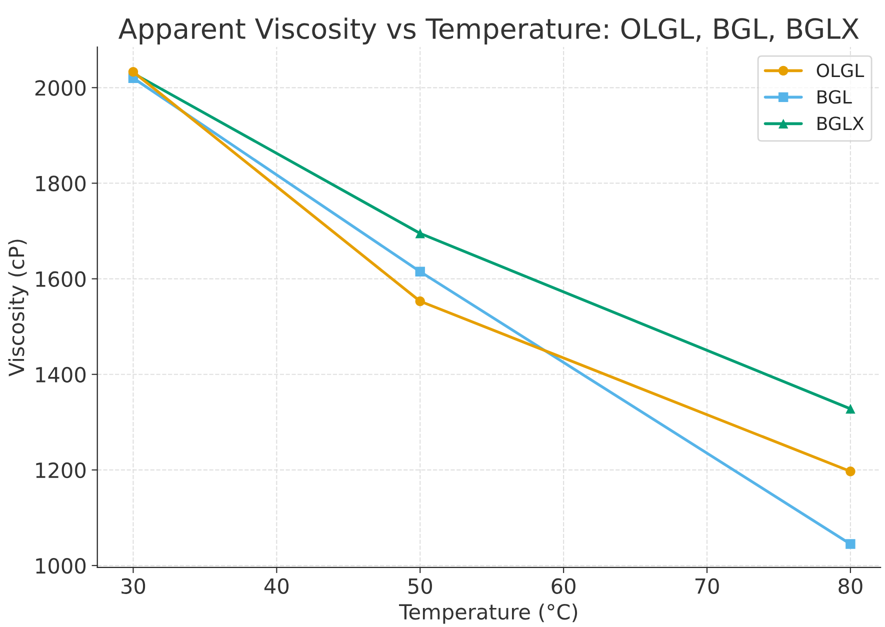 The width and height of the screenshot is (885, 627). Describe the element at coordinates (707, 586) in the screenshot. I see `x-tick-label: 70` at that location.